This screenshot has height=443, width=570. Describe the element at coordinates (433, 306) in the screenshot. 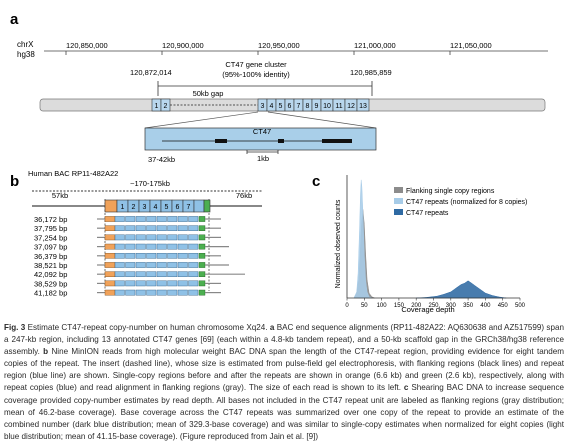

I see `x-tick-label: 250` at that location.